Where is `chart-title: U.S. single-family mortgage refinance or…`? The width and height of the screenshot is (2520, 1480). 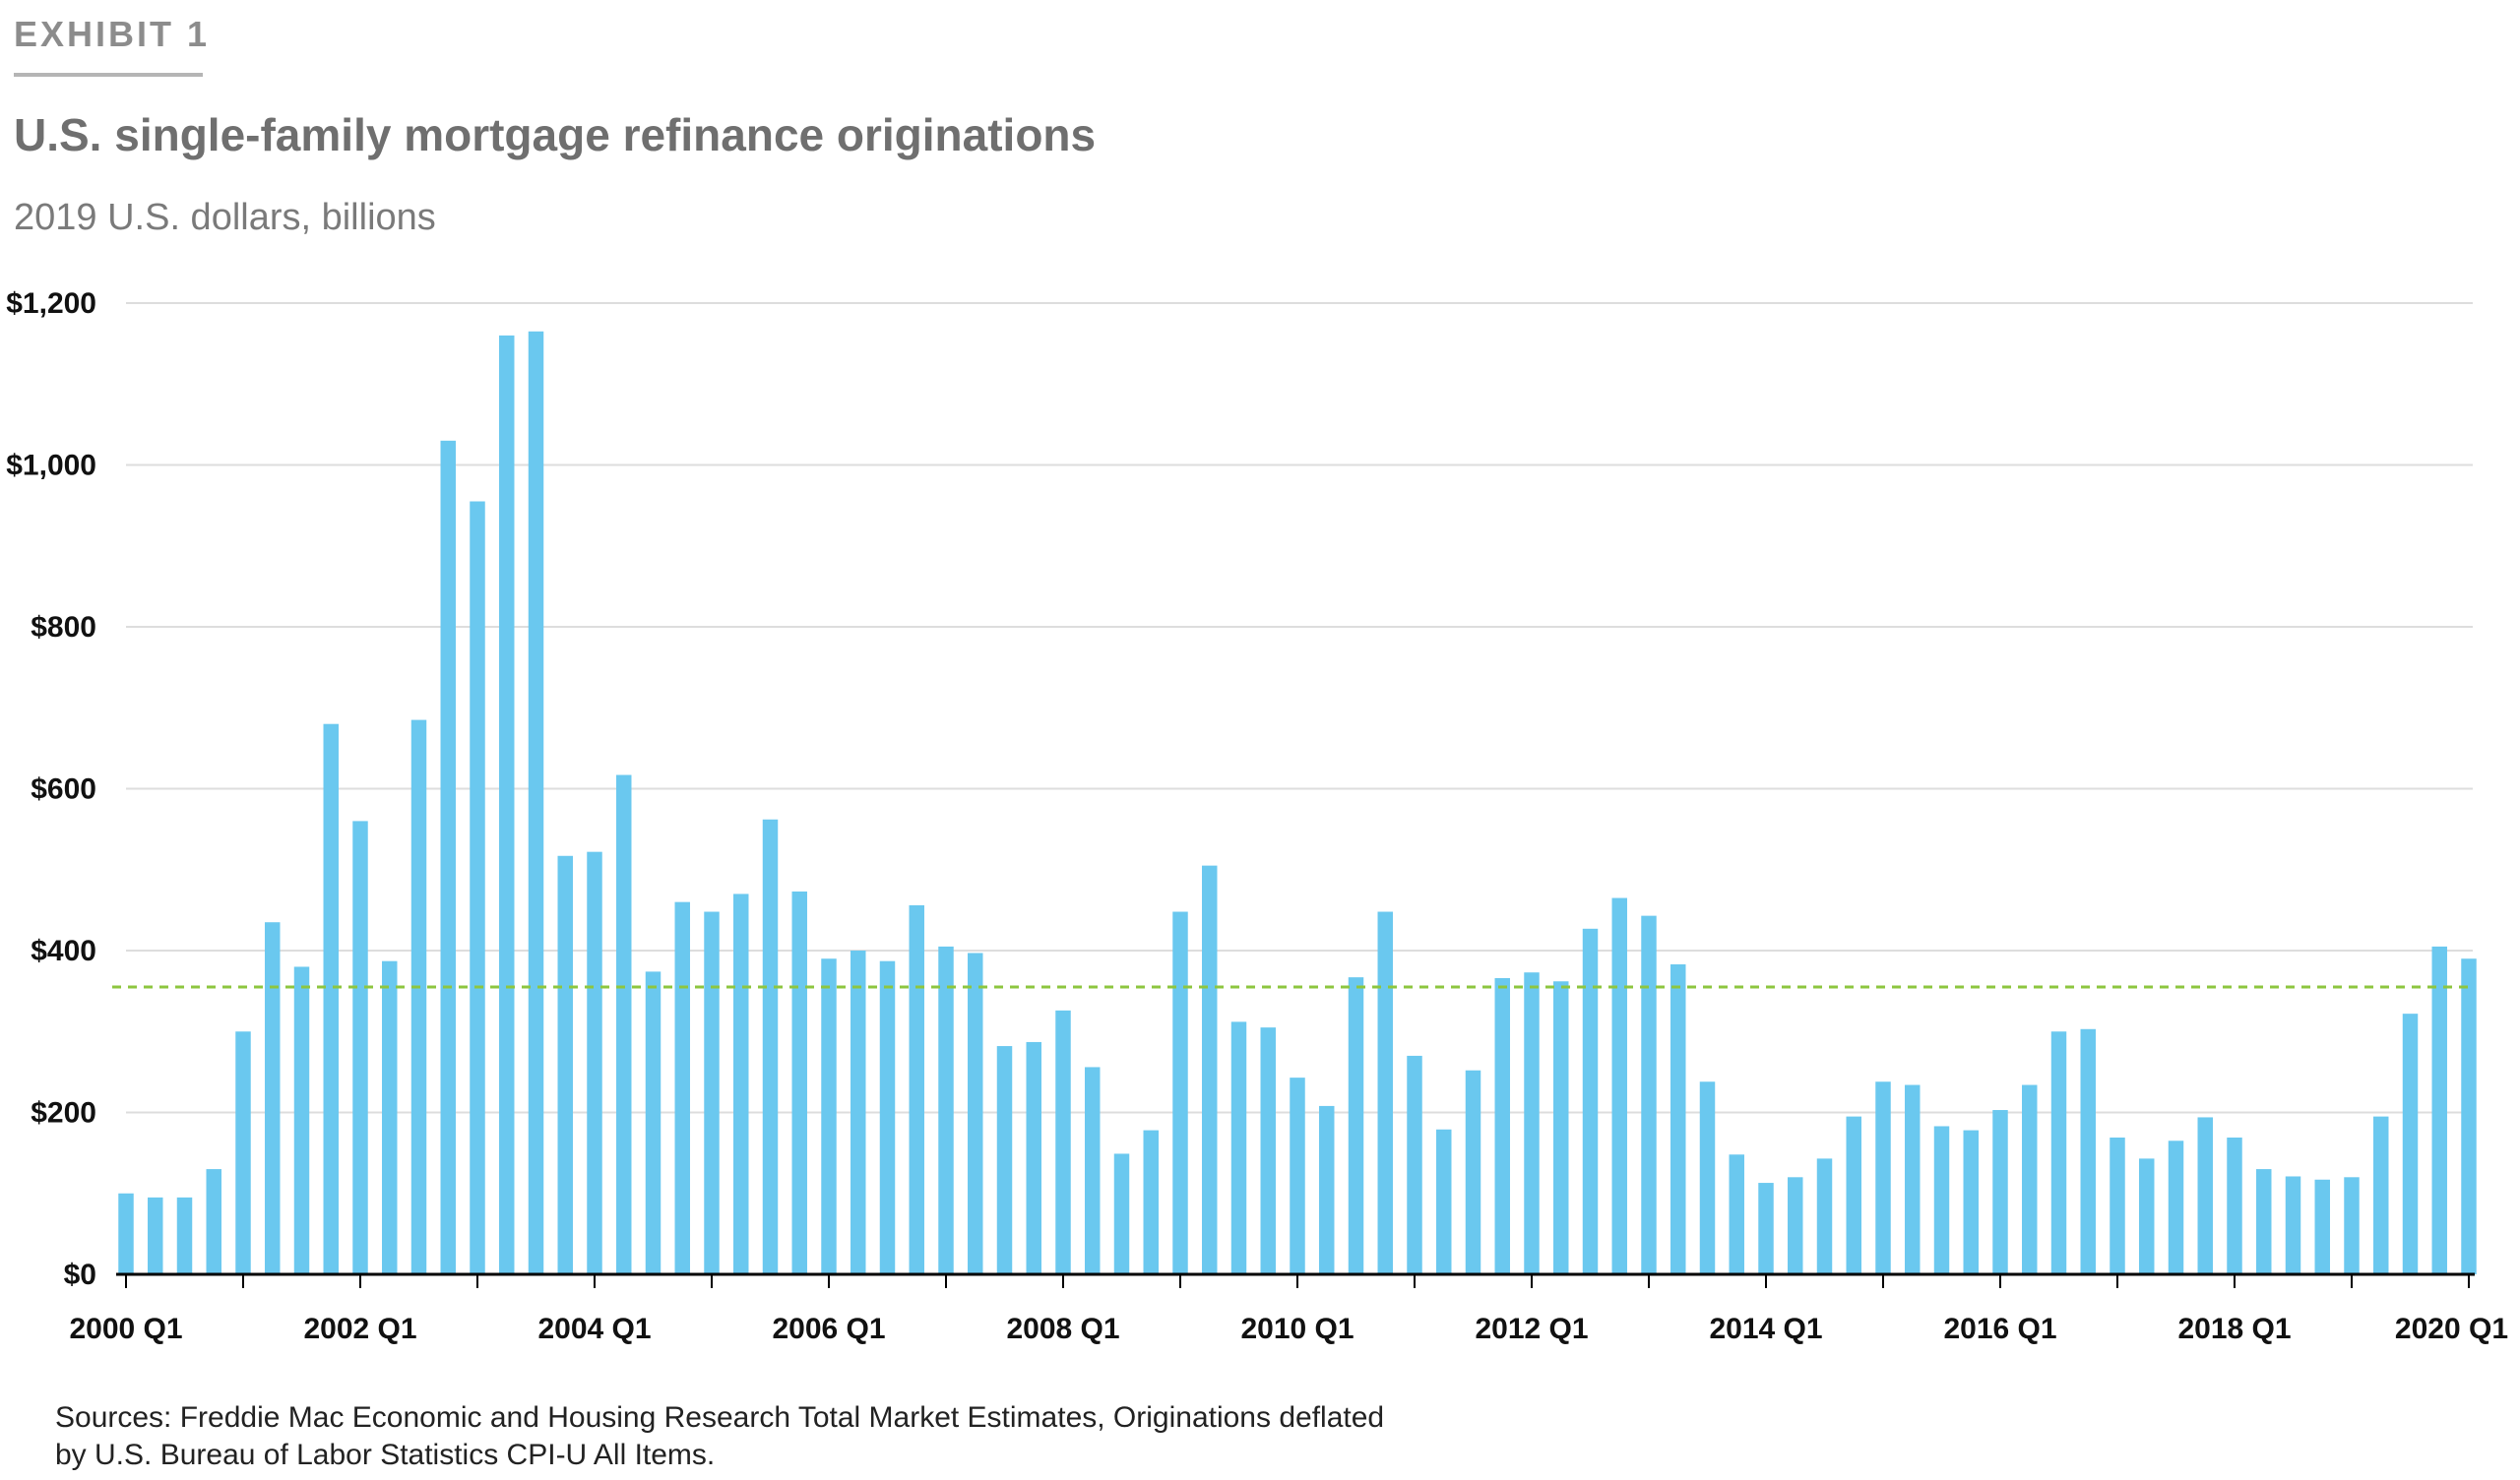 chart-title: U.S. single-family mortgage refinance or… is located at coordinates (555, 134).